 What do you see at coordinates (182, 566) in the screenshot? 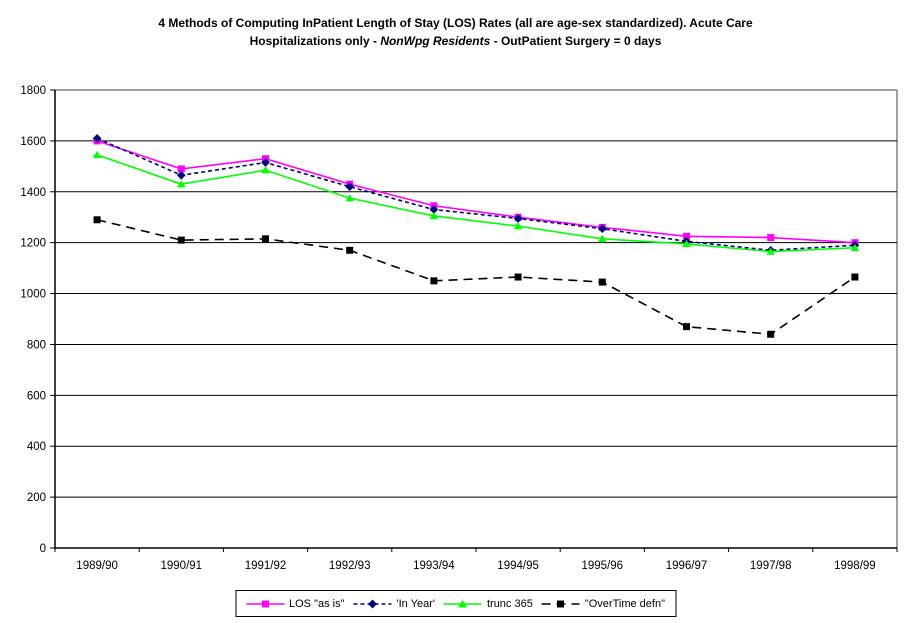
I see `x-axis-label-1990-91: 1990/91` at bounding box center [182, 566].